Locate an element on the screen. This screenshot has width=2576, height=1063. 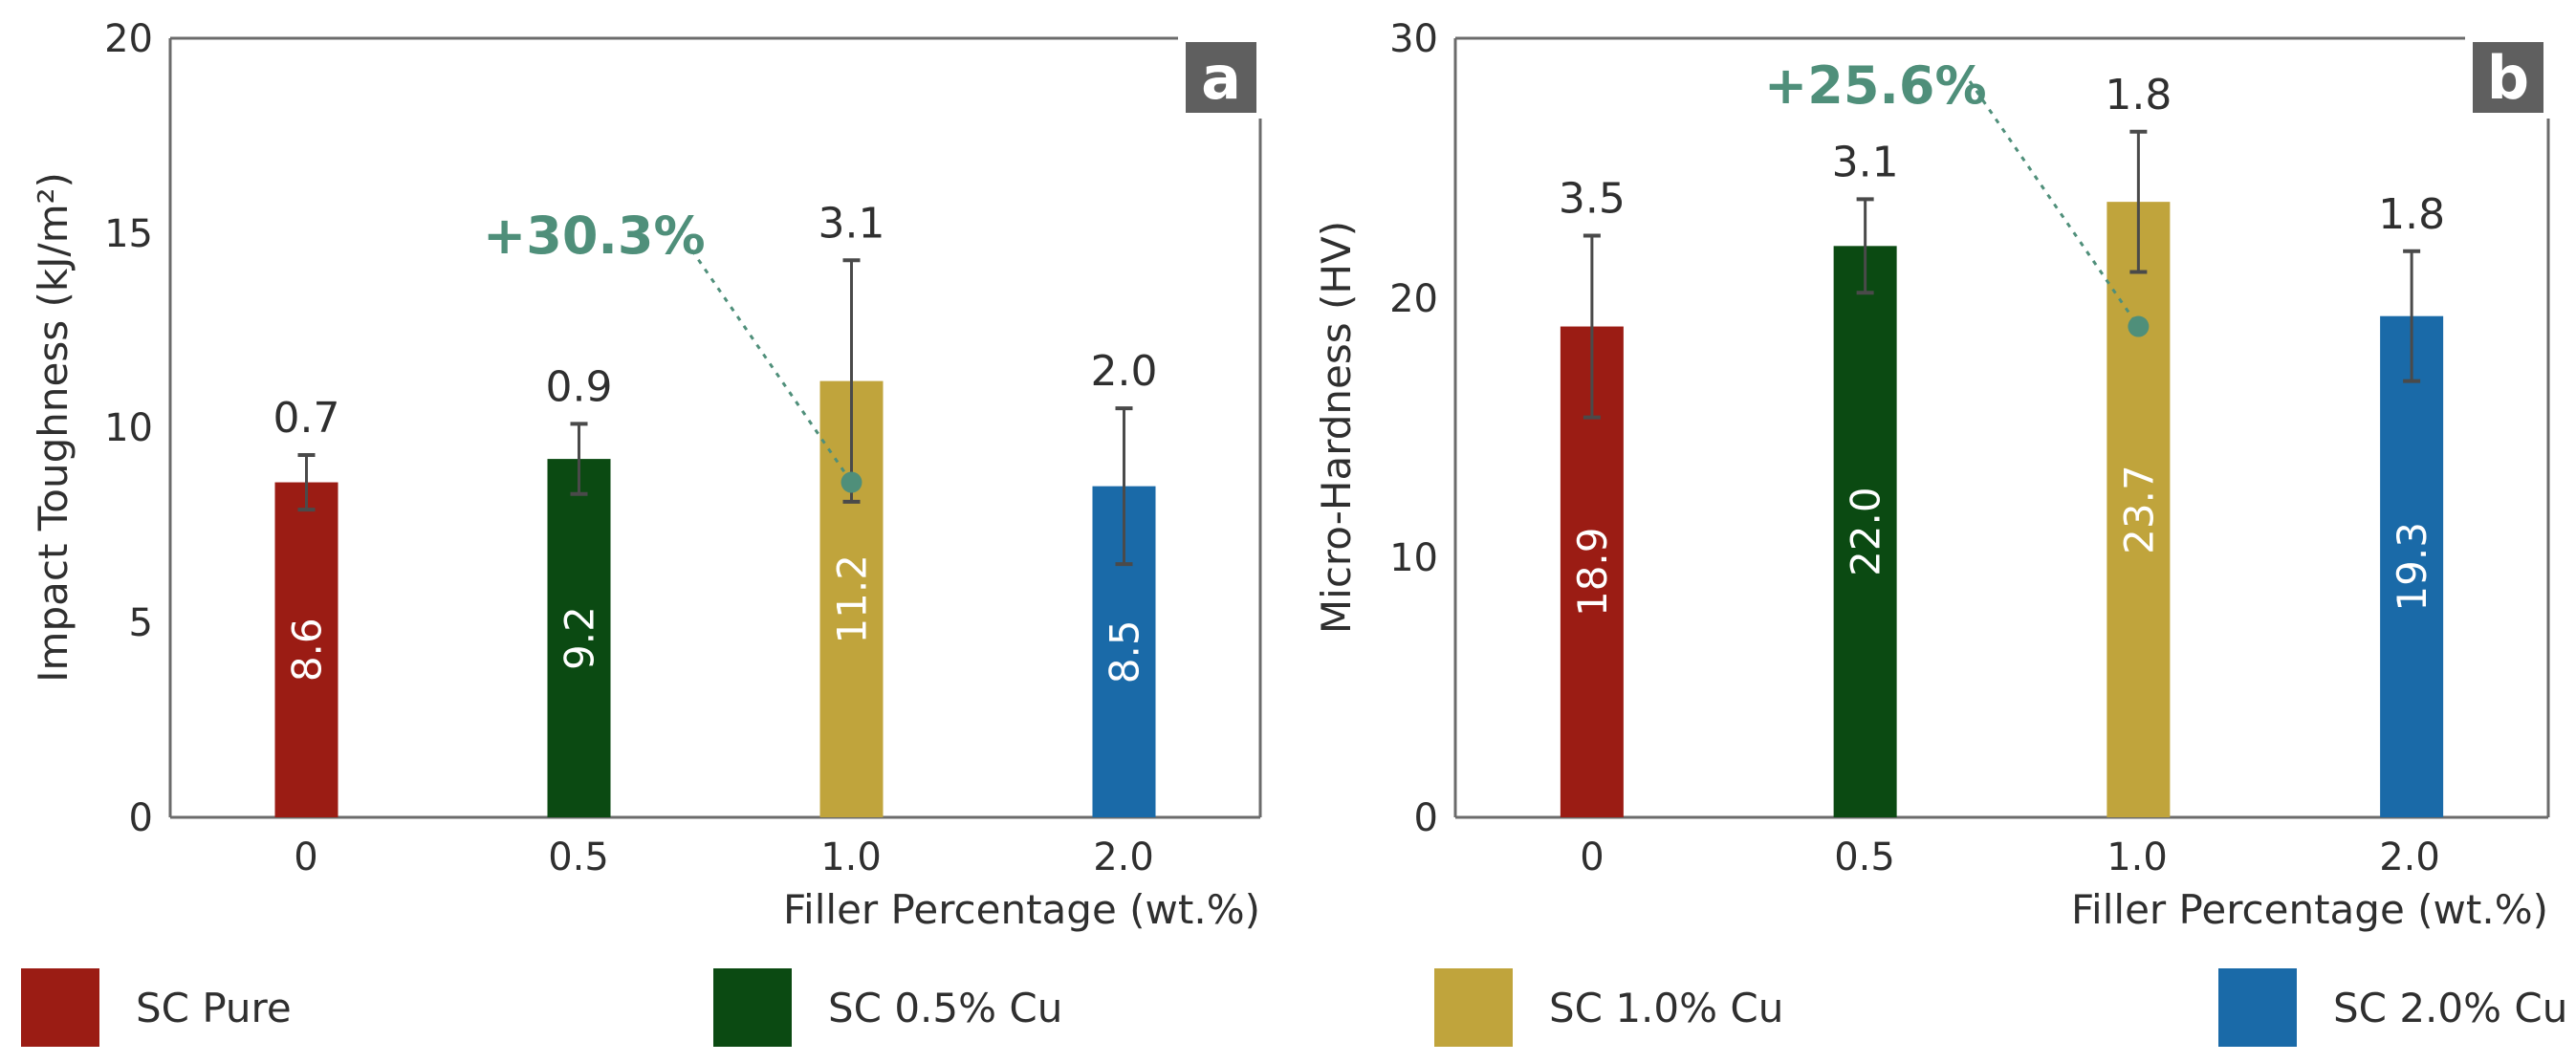
panel-a-xtick-label: 1.0 is located at coordinates (851, 857).